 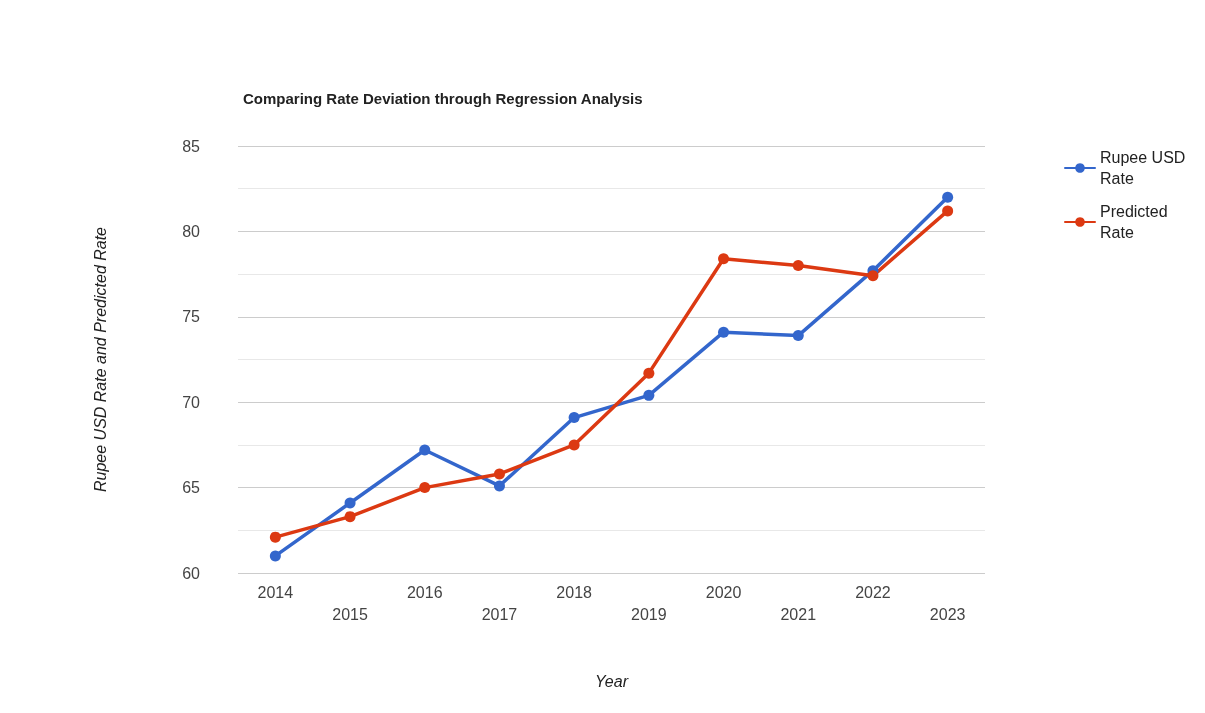 What do you see at coordinates (723, 592) in the screenshot?
I see `x-tick-label: 2020` at bounding box center [723, 592].